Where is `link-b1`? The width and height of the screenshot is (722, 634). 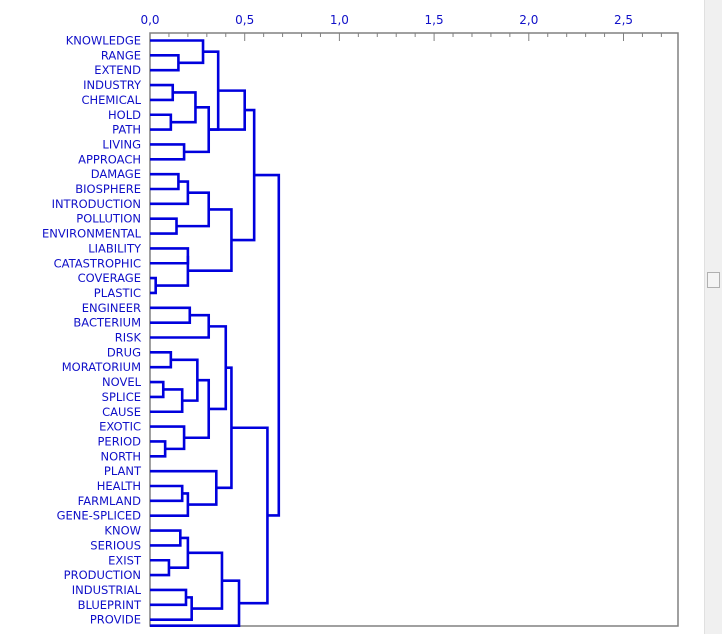 link-b1 is located at coordinates (162, 92).